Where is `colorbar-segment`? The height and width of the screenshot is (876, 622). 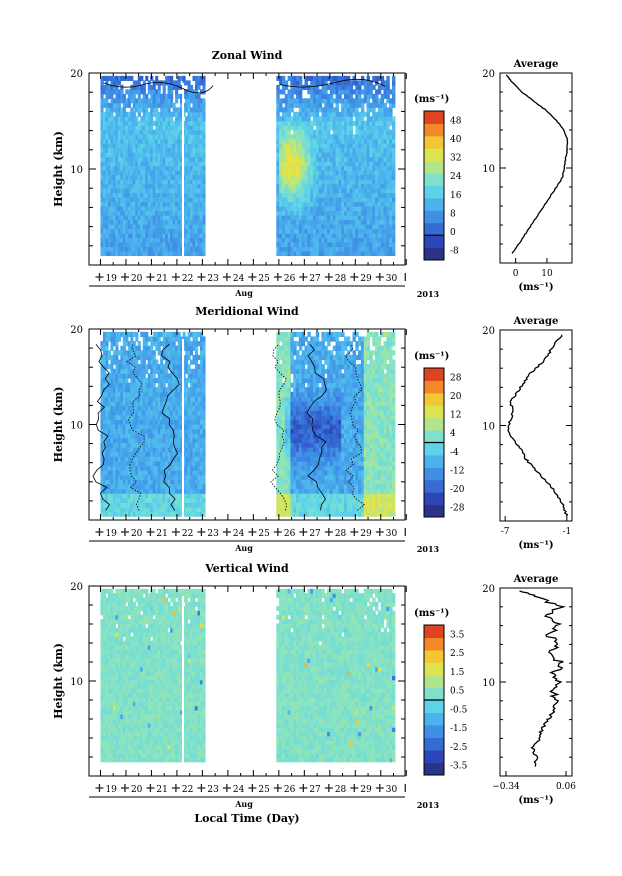
colorbar-segment is located at coordinates (434, 254).